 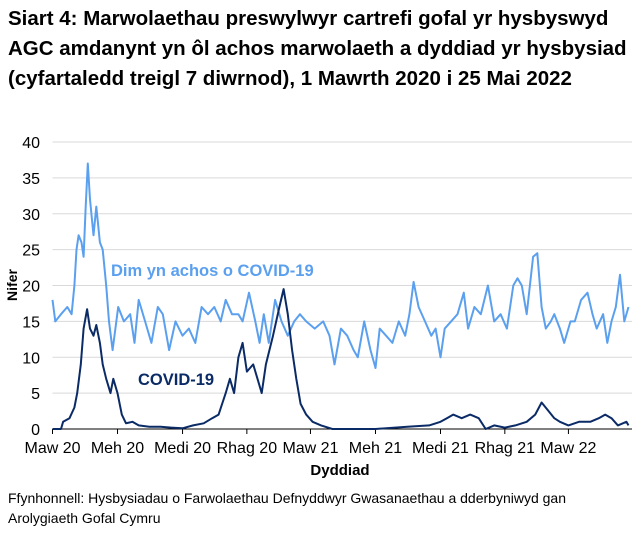 What do you see at coordinates (52, 448) in the screenshot?
I see `x-tick-label: Maw 20` at bounding box center [52, 448].